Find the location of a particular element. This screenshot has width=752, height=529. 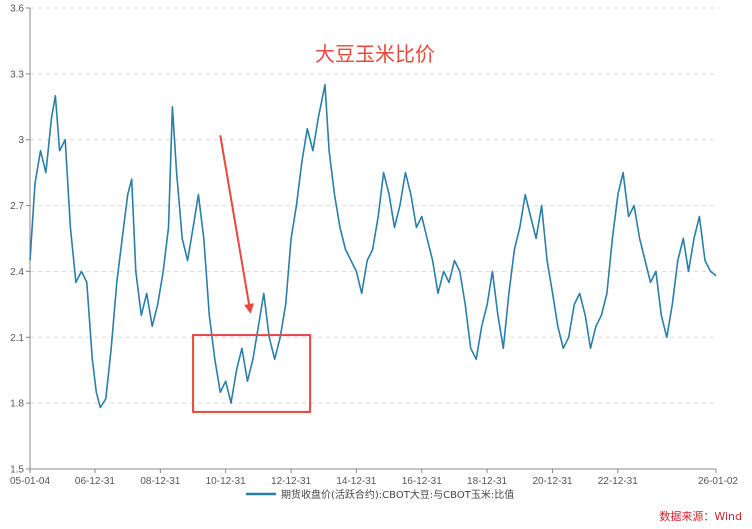

x-tick-label: 12-12-31 is located at coordinates (291, 481).